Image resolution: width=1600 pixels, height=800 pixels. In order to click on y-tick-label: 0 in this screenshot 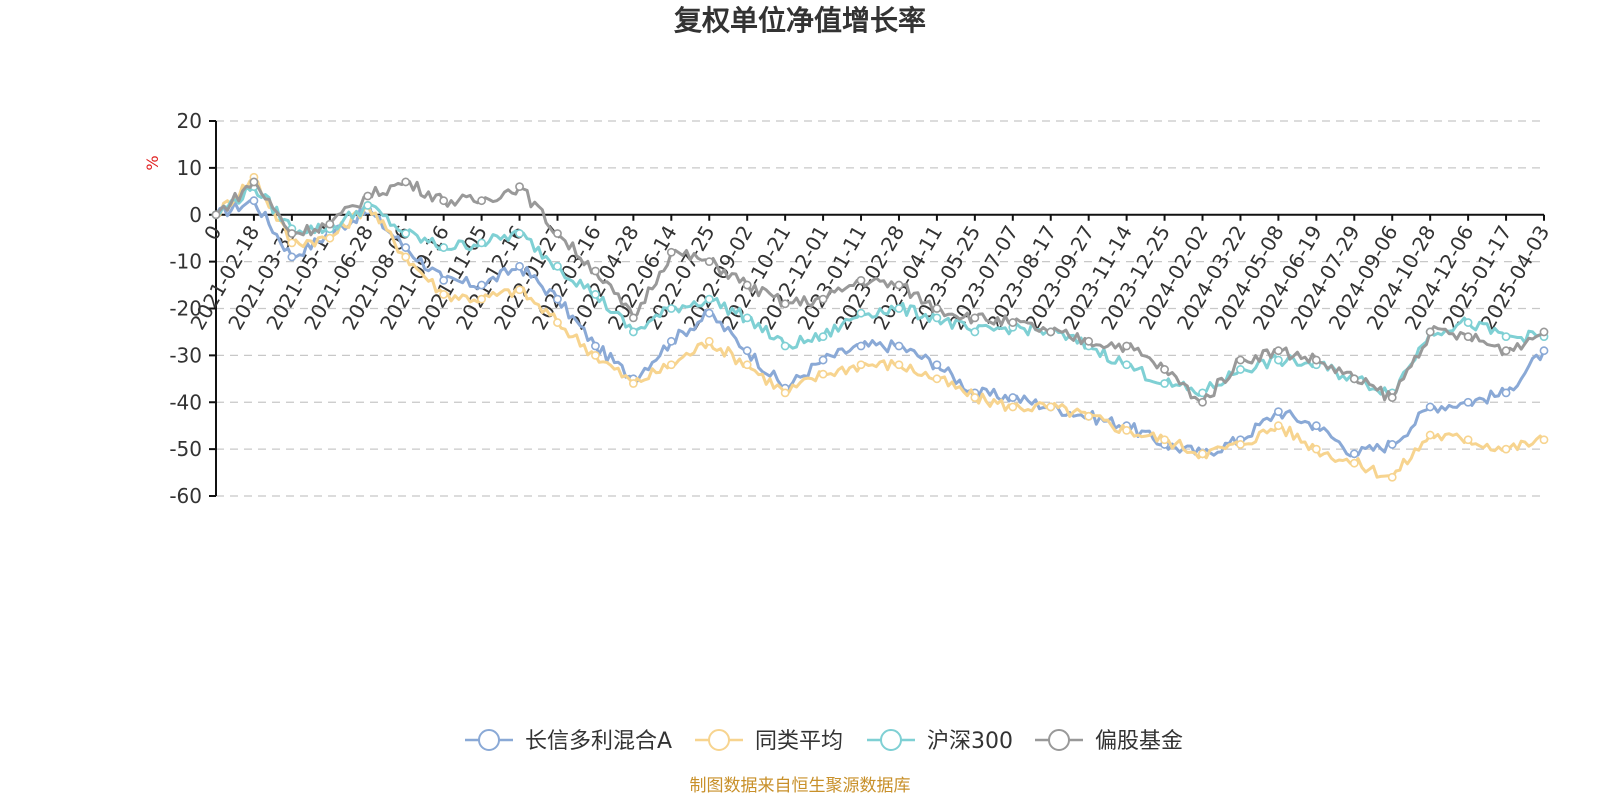, I will do `click(195, 215)`.